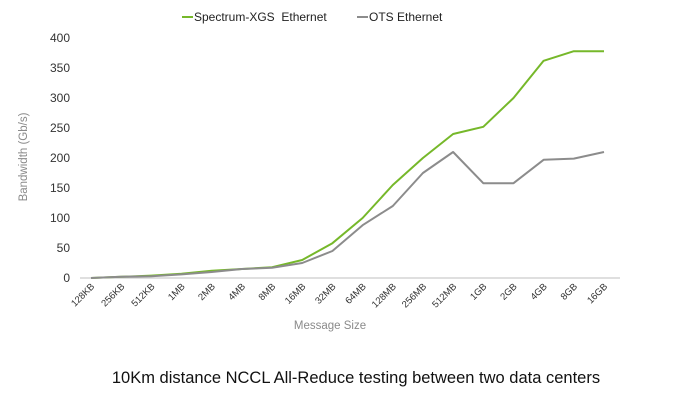  I want to click on x-tick-label: 256MB, so click(414, 295).